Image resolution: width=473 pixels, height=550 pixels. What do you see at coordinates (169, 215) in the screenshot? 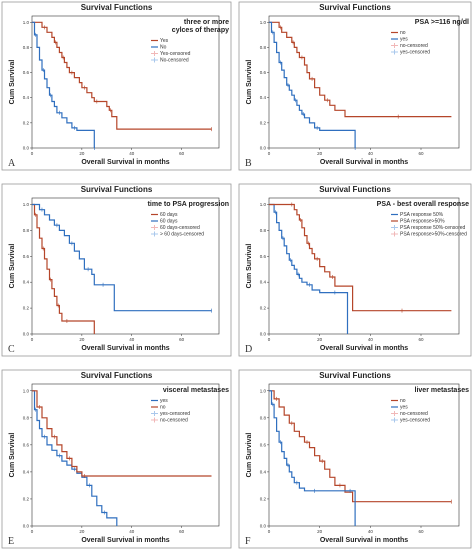
I see `legend-label: 60 days` at bounding box center [169, 215].